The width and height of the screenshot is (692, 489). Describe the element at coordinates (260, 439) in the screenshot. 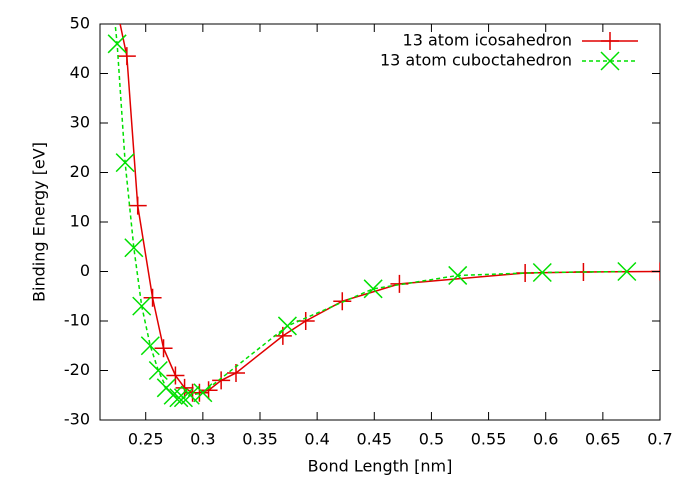

I see `x-tick-label: 0.35` at that location.